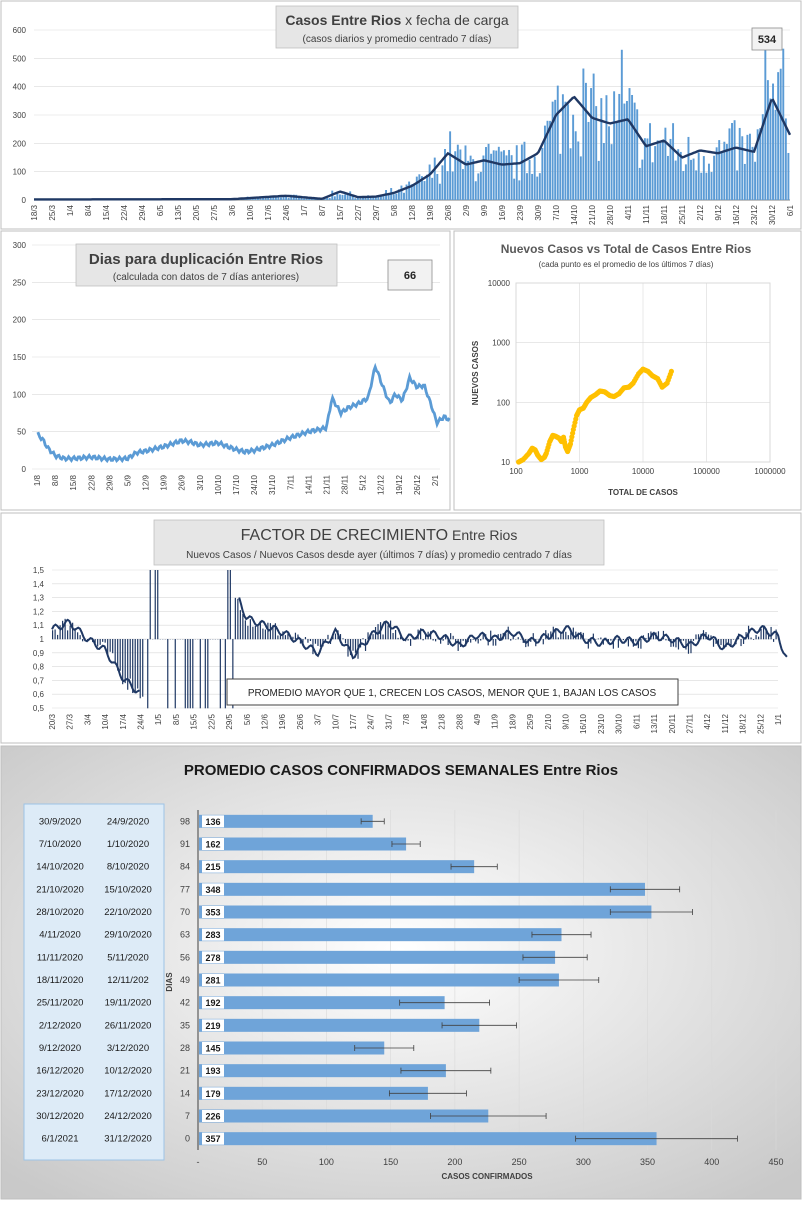 The width and height of the screenshot is (802, 1205). What do you see at coordinates (767, 40) in the screenshot?
I see `daily-cases-badge: 534` at bounding box center [767, 40].